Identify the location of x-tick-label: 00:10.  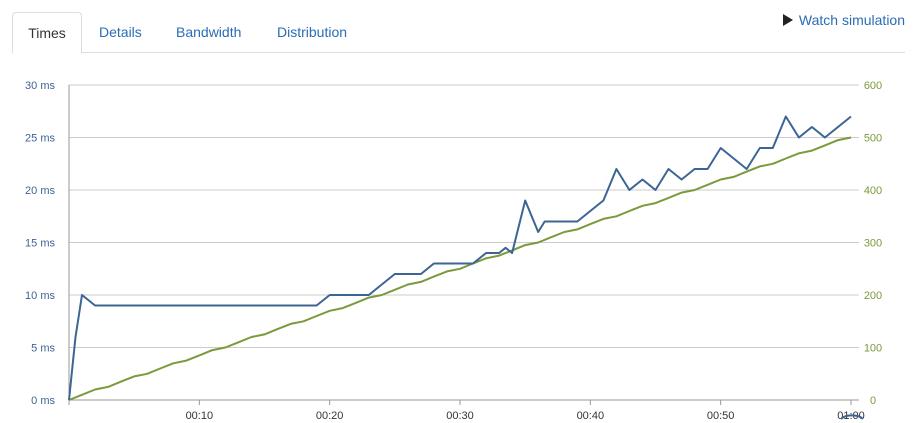
(200, 416).